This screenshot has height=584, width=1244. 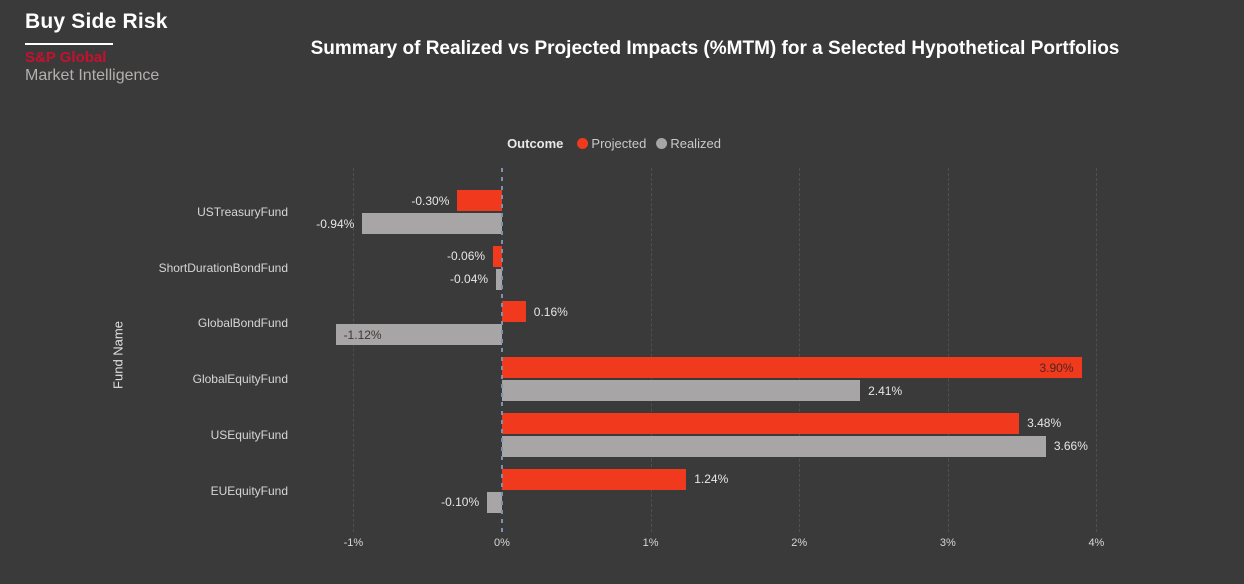 What do you see at coordinates (514, 312) in the screenshot?
I see `bar-projected-GlobalBondFund` at bounding box center [514, 312].